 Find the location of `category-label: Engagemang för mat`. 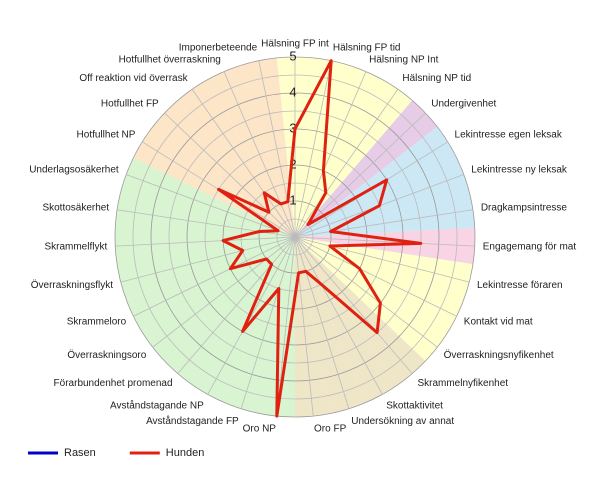

category-label: Engagemang för mat is located at coordinates (530, 246).